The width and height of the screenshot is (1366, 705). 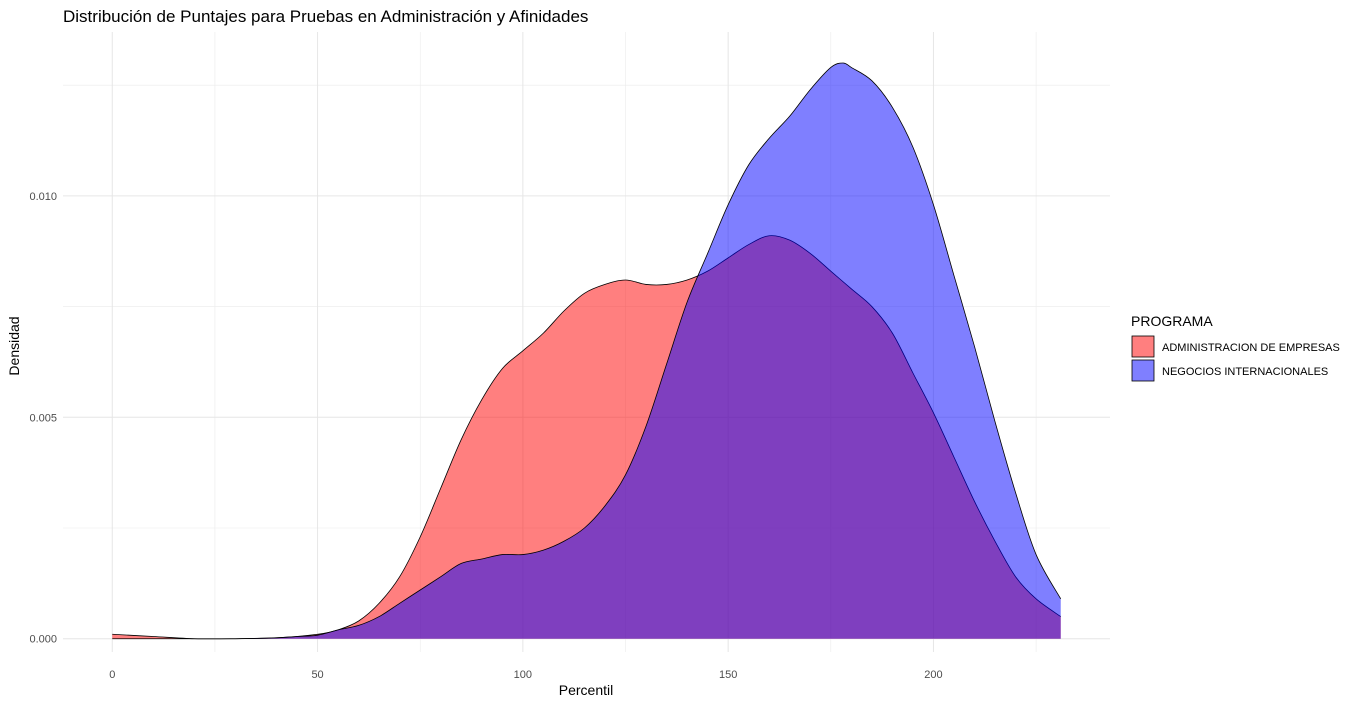 What do you see at coordinates (933, 675) in the screenshot?
I see `x-tick-label: 200` at bounding box center [933, 675].